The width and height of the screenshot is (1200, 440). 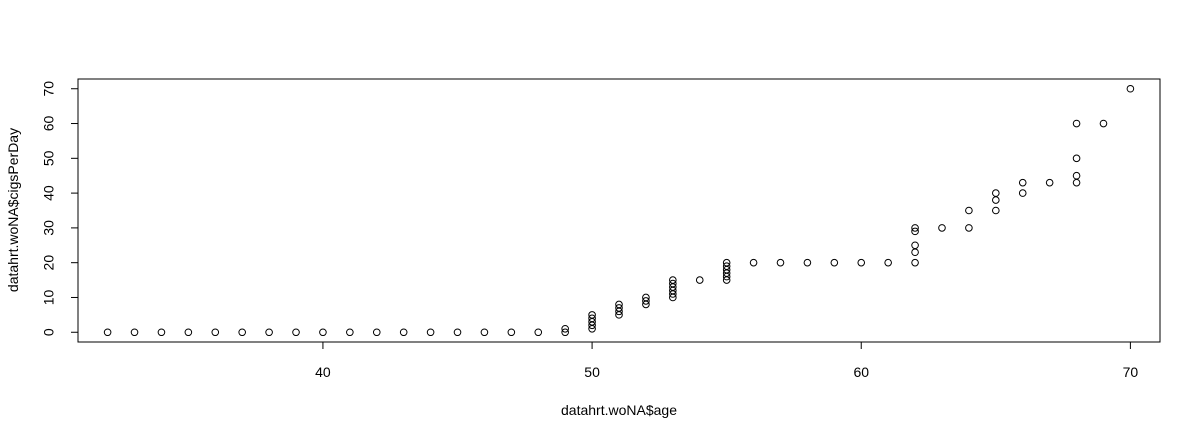 What do you see at coordinates (49, 89) in the screenshot?
I see `y-tick-label: 70` at bounding box center [49, 89].